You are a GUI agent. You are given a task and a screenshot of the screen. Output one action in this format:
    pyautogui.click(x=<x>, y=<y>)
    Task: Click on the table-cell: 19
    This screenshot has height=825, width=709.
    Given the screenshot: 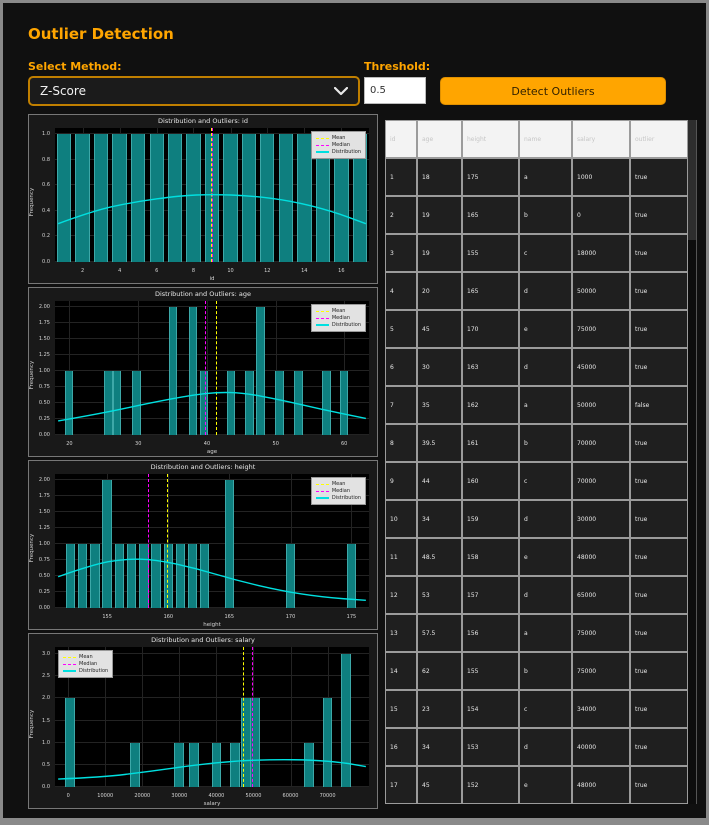 What is the action you would take?
    pyautogui.click(x=439, y=215)
    